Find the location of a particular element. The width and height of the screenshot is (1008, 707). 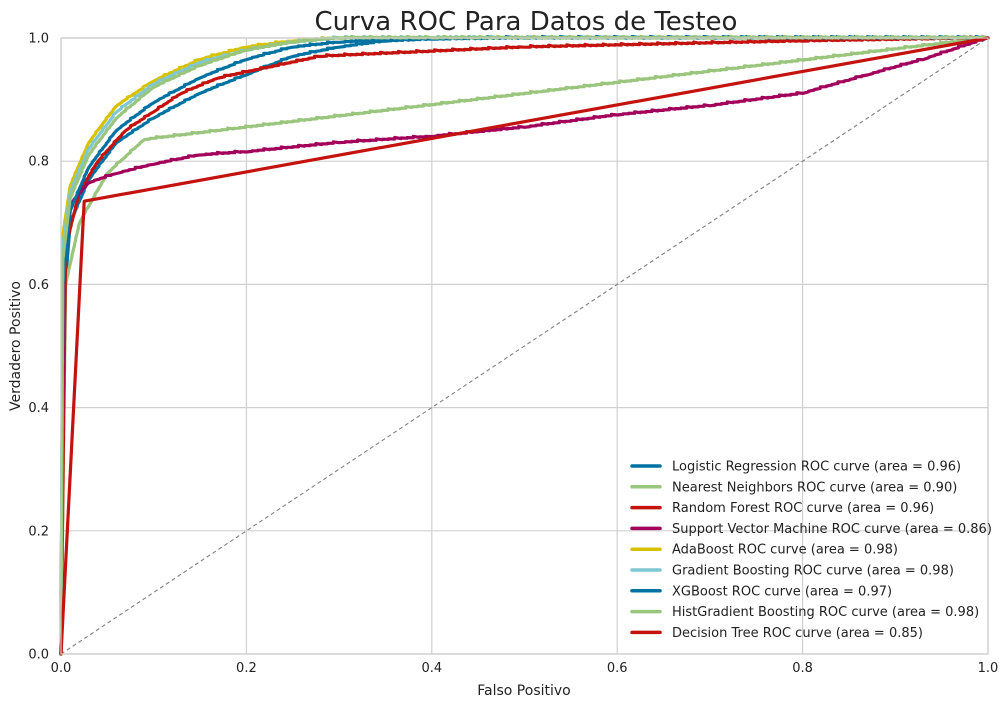

legend-entry: Random Forest ROC curve (area = 0.96) is located at coordinates (803, 508).